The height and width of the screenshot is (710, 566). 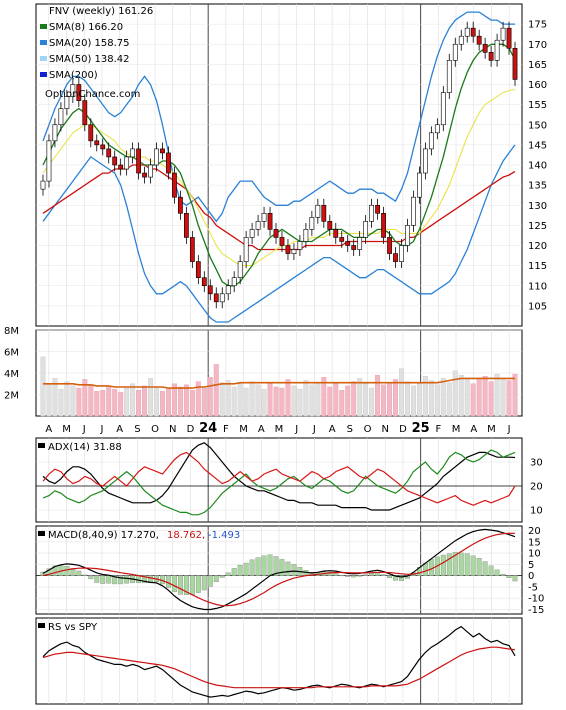 I want to click on legend-swatch, so click(x=41, y=533).